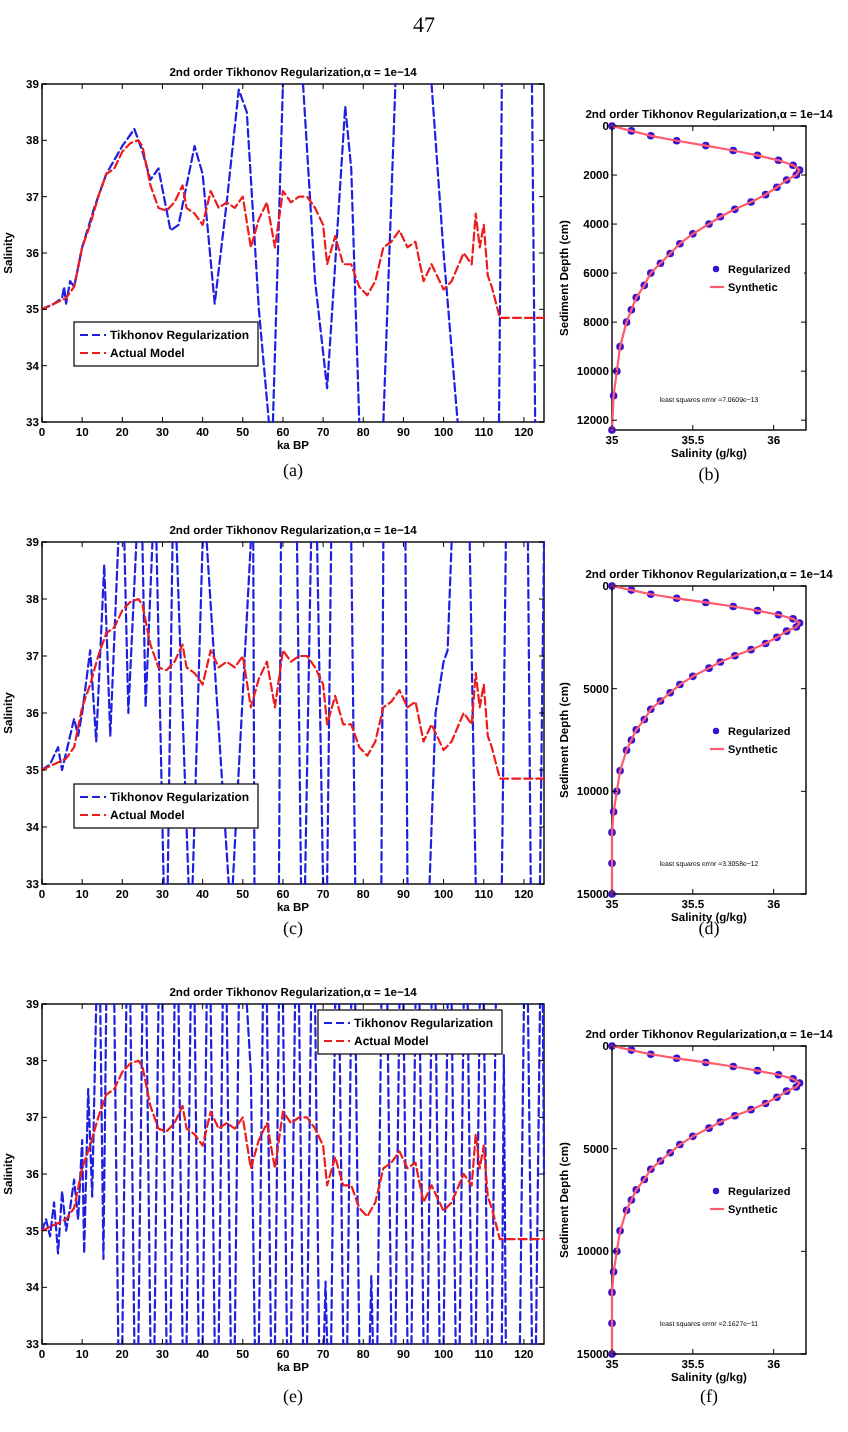 This screenshot has width=848, height=1432. What do you see at coordinates (293, 1396) in the screenshot?
I see `text: (e)` at bounding box center [293, 1396].